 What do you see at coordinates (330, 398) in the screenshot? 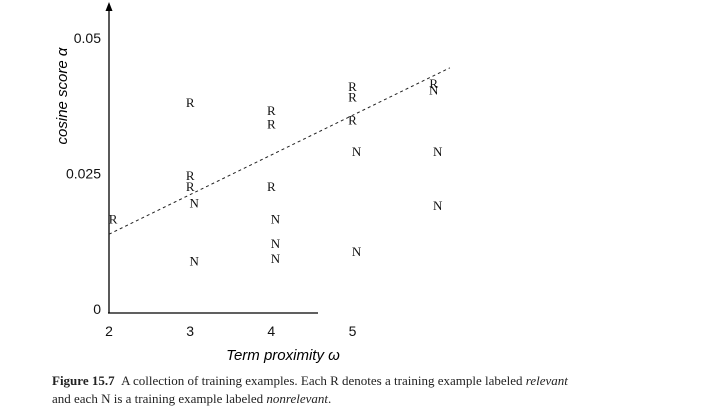
I see `caption-text-3: .` at bounding box center [330, 398].